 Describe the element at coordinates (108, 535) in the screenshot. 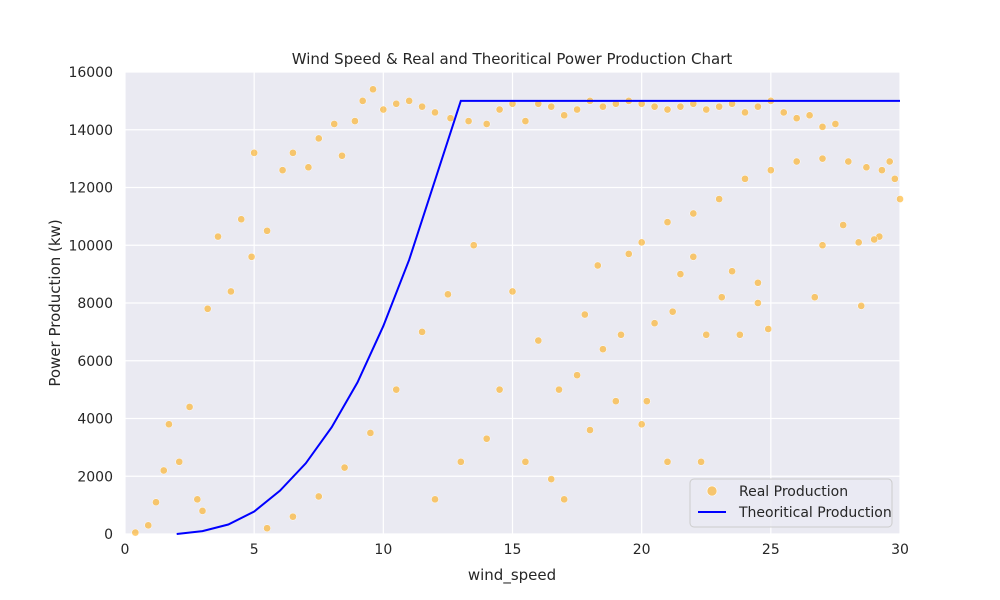

I see `y-tick-label: 0` at that location.